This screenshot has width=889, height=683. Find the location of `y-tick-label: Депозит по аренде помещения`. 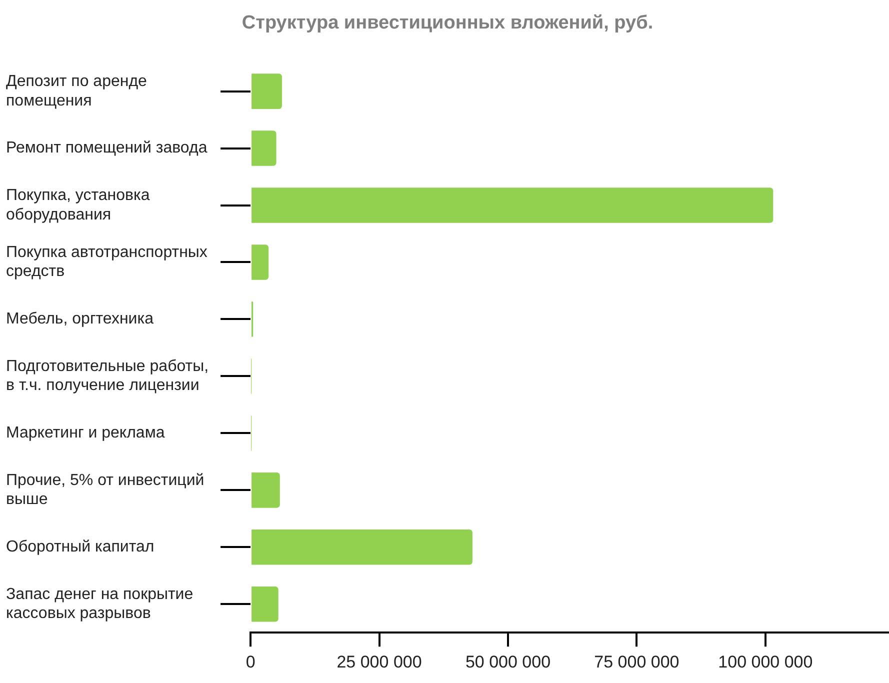

y-tick-label: Депозит по аренде помещения is located at coordinates (77, 91).